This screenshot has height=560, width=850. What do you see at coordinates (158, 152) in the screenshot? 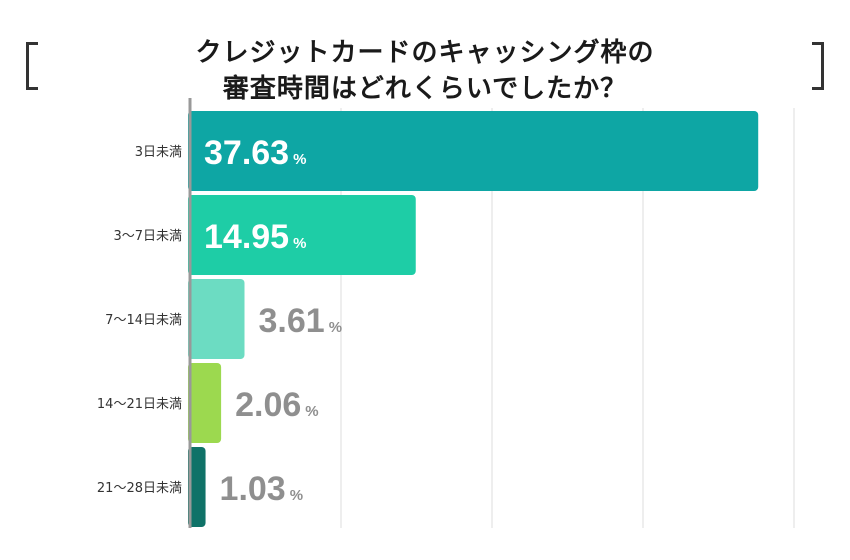
I see `category-label: 3日未満` at bounding box center [158, 152].